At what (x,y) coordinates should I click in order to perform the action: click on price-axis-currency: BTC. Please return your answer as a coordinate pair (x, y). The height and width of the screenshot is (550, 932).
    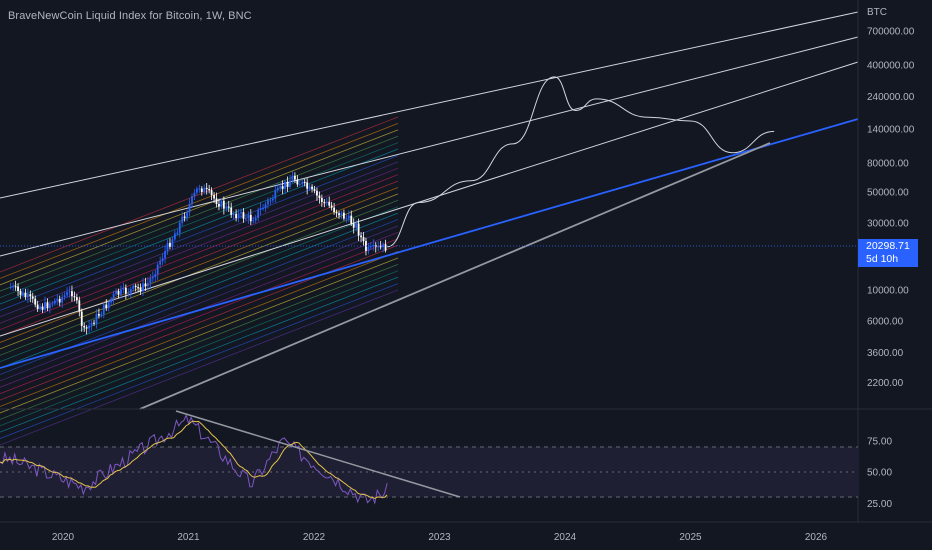
    Looking at the image, I should click on (877, 12).